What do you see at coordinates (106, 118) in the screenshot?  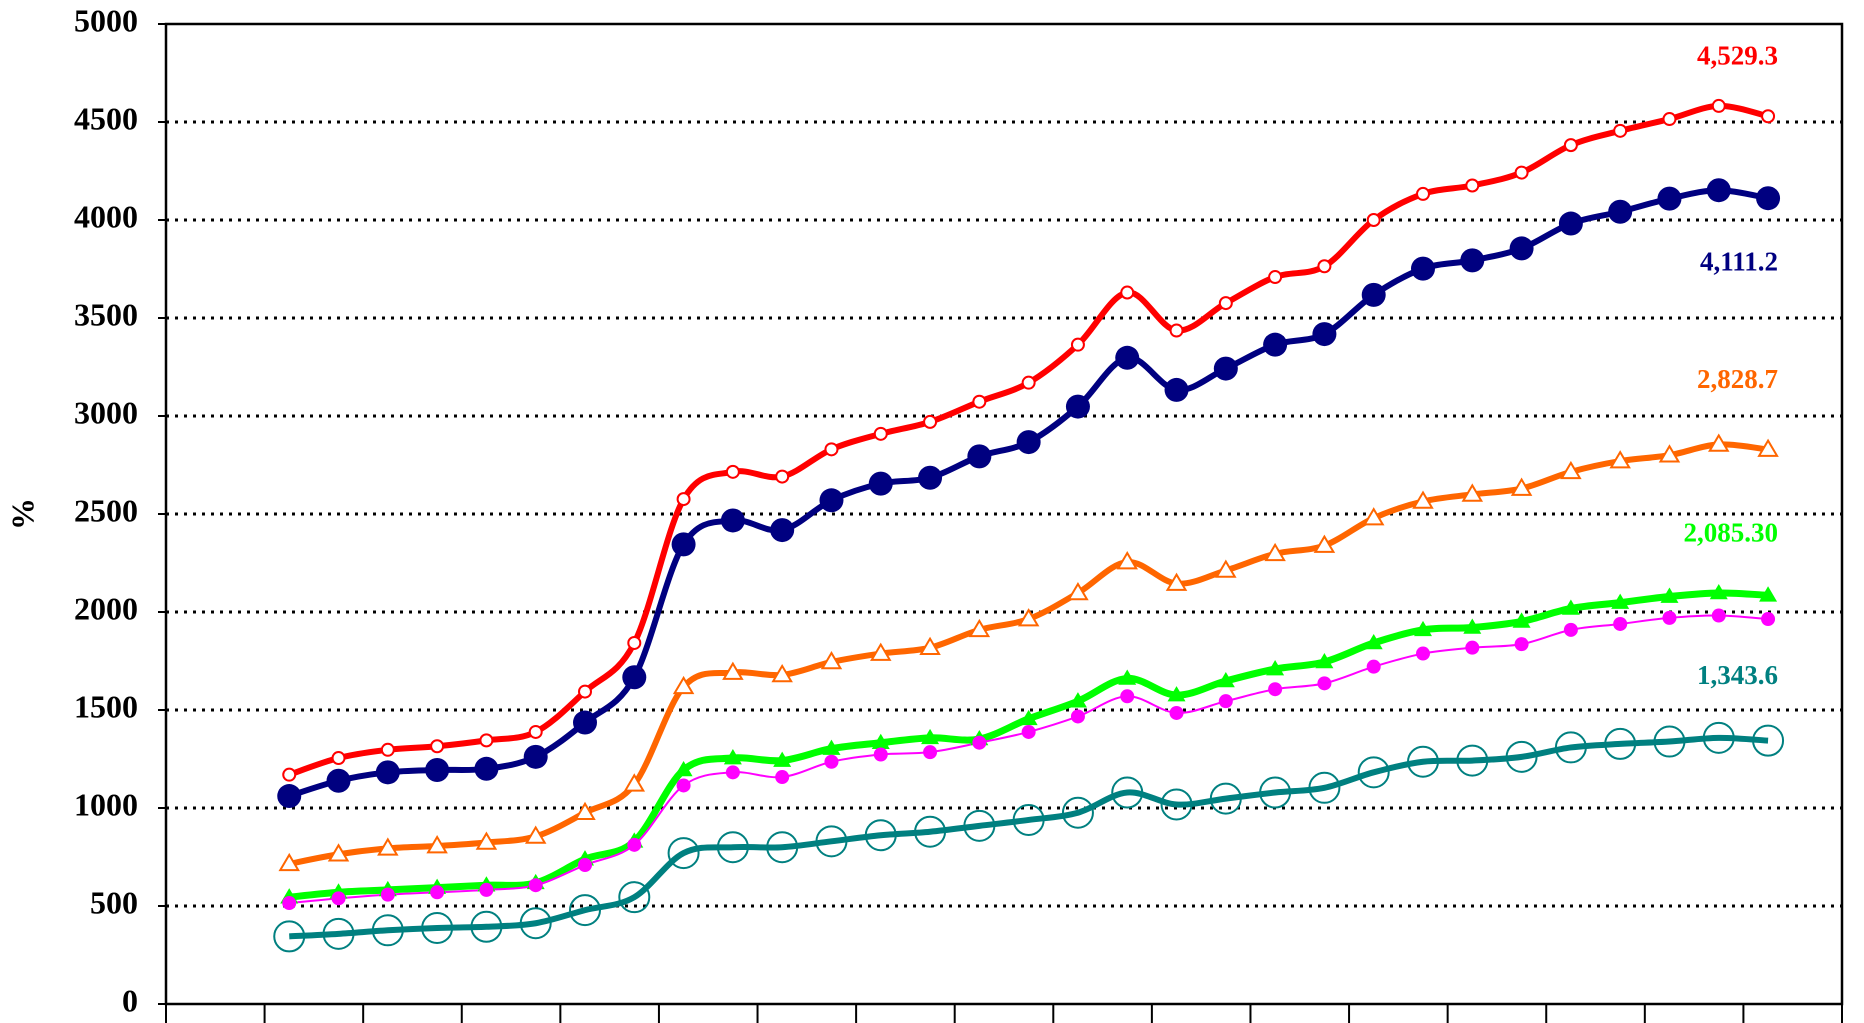 I see `y-tick-label: 4500` at bounding box center [106, 118].